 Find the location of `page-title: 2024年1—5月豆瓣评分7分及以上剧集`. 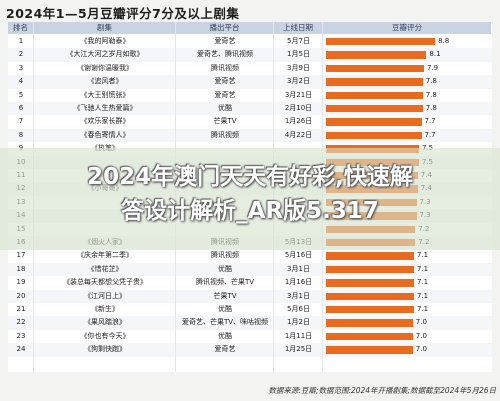

page-title: 2024年1—5月豆瓣评分7分及以上剧集 is located at coordinates (123, 13).